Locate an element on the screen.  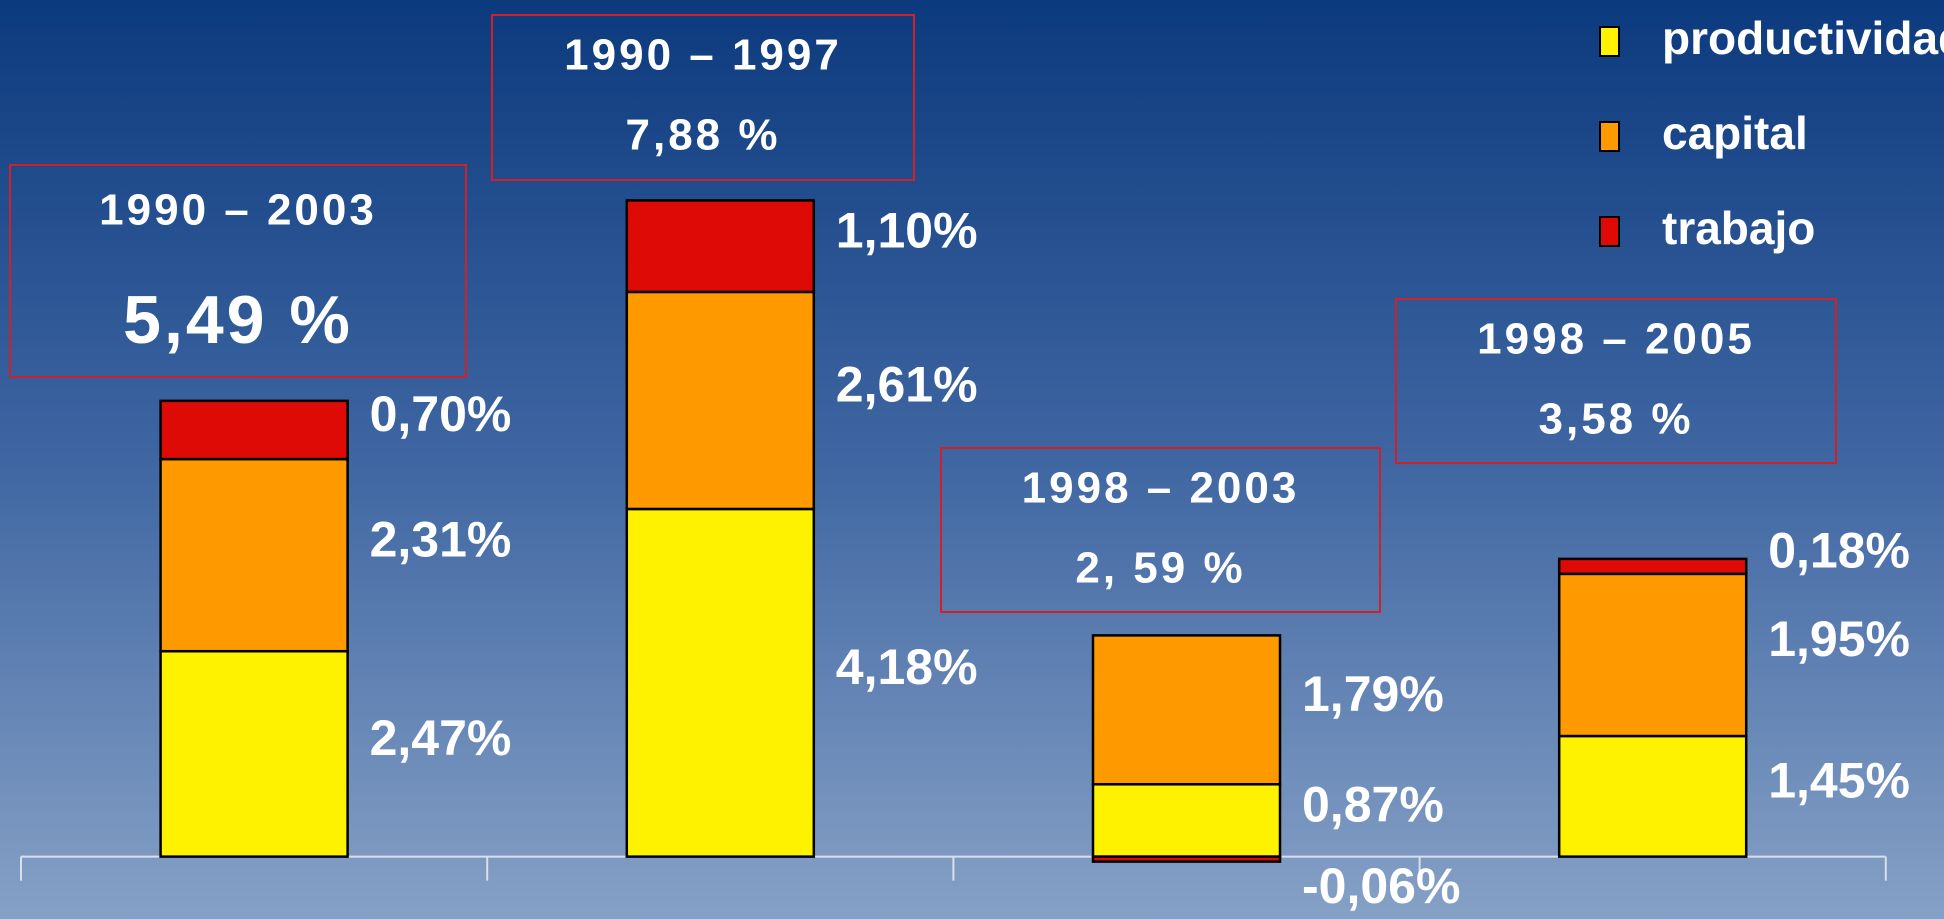
data-label: 4,18% is located at coordinates (907, 667).